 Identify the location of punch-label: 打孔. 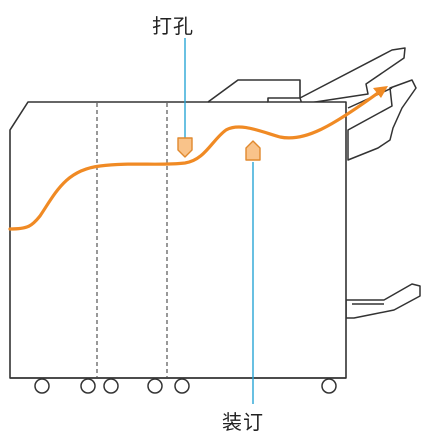
(173, 24).